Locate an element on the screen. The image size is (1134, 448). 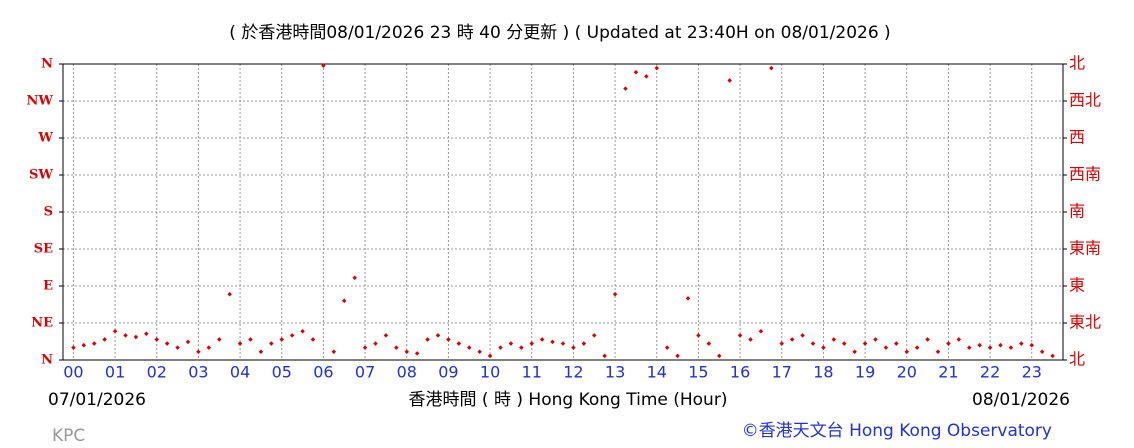
x-tick-label: 08 is located at coordinates (407, 372).